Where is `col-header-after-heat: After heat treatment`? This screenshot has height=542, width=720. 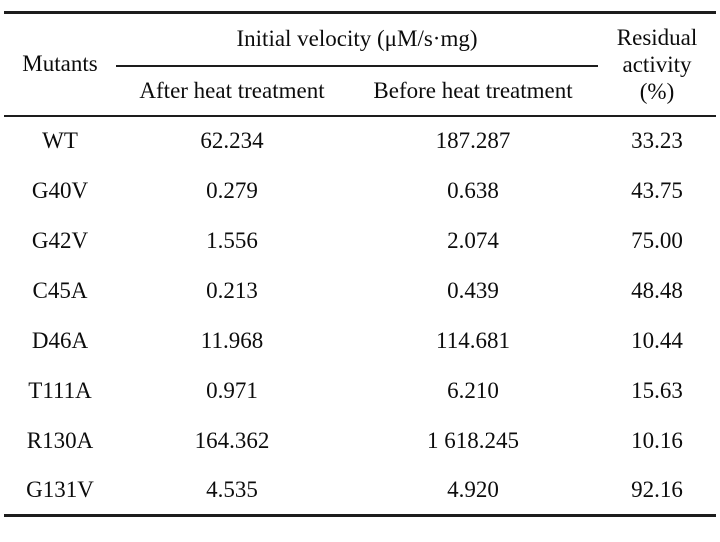 col-header-after-heat: After heat treatment is located at coordinates (232, 91).